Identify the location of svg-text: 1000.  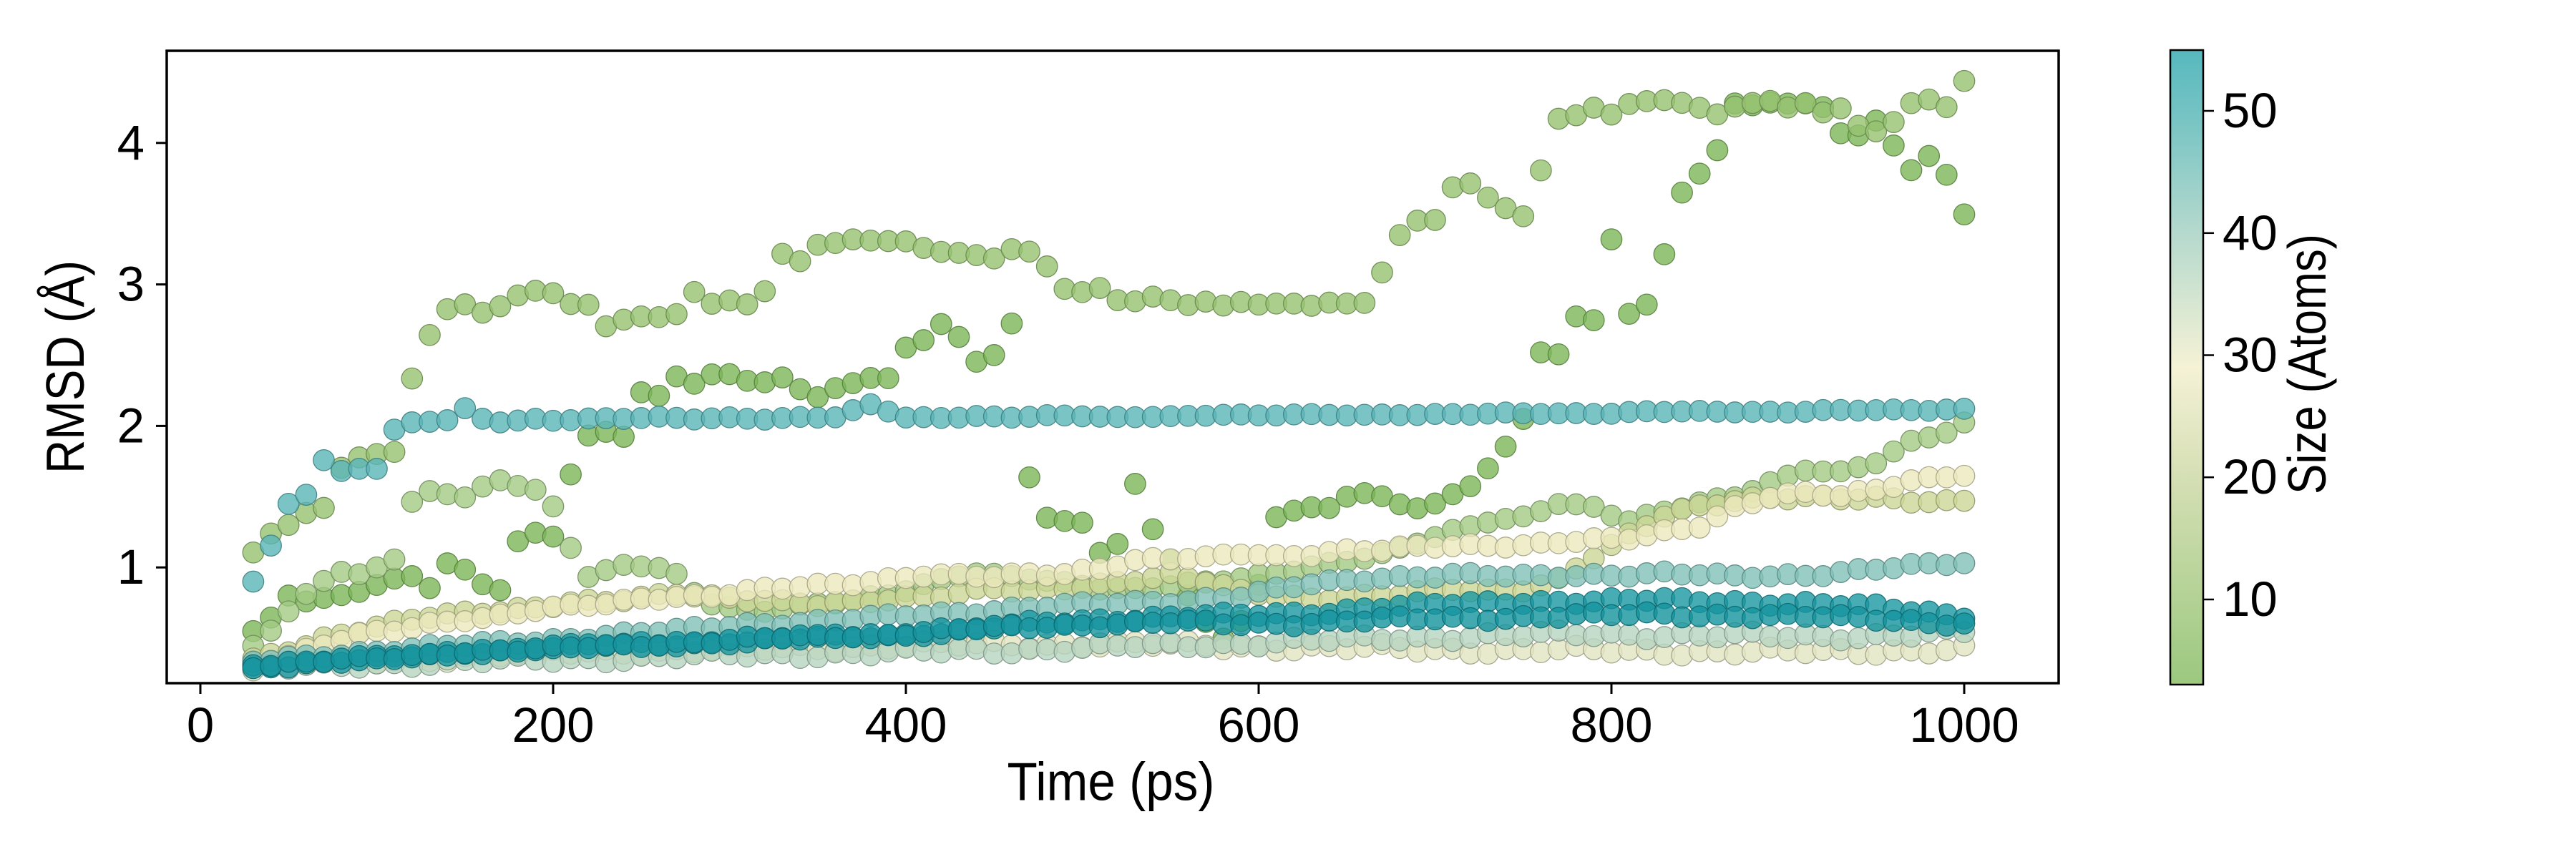
(1964, 725).